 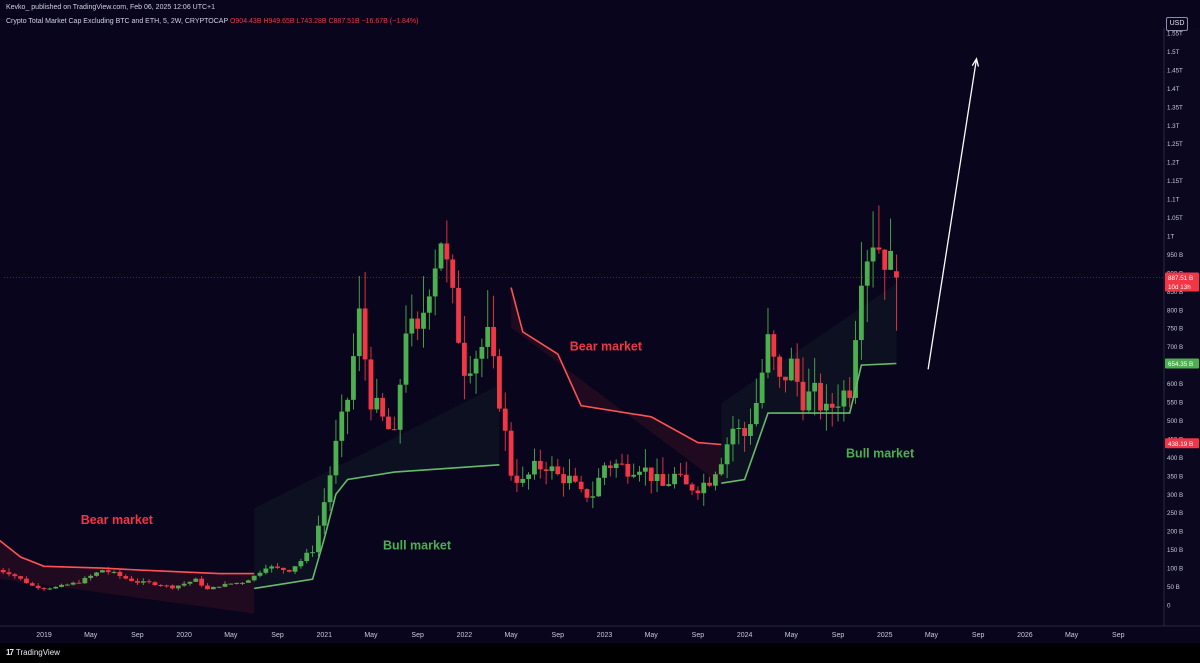 I want to click on support-price-tag-bg, so click(x=1182, y=363).